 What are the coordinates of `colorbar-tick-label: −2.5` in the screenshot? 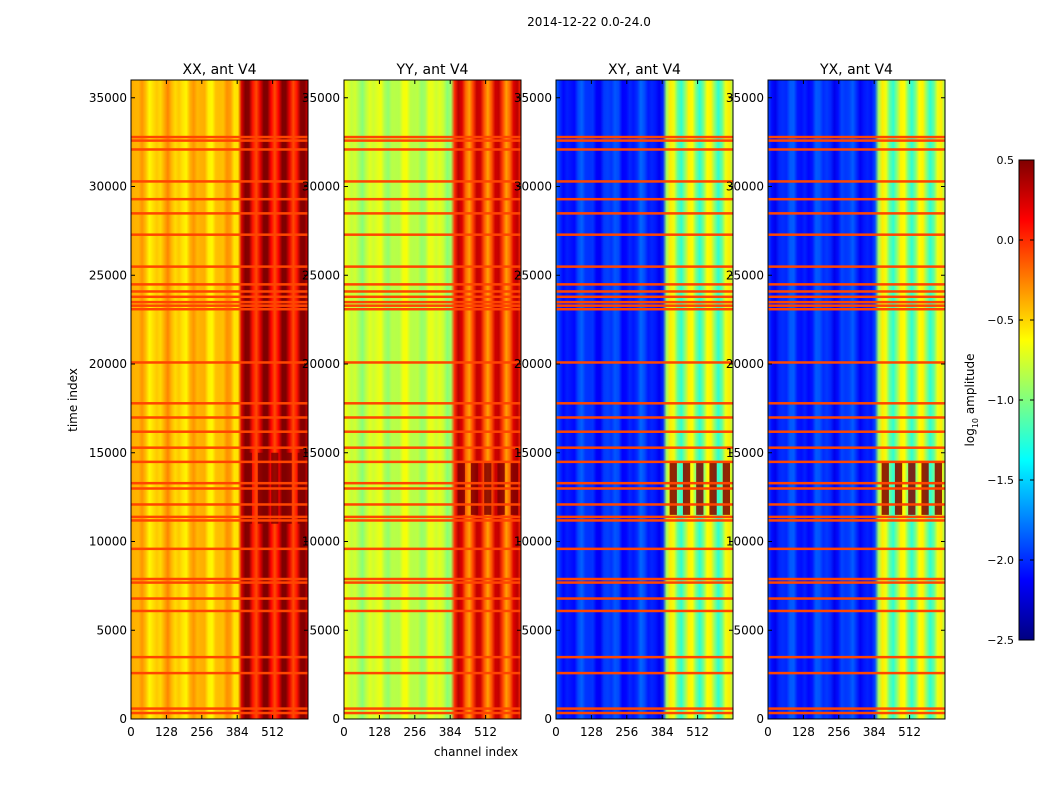 It's located at (1000, 640).